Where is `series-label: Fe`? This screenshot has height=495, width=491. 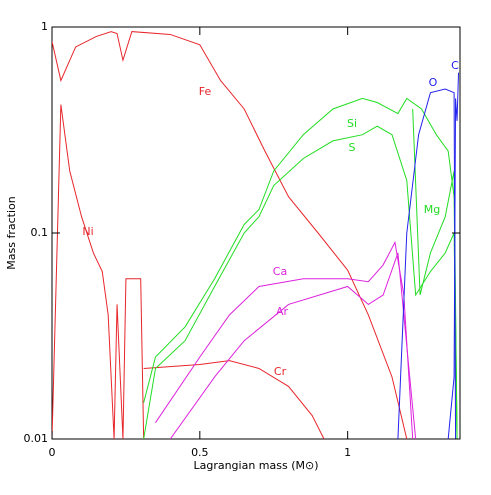 series-label: Fe is located at coordinates (205, 91).